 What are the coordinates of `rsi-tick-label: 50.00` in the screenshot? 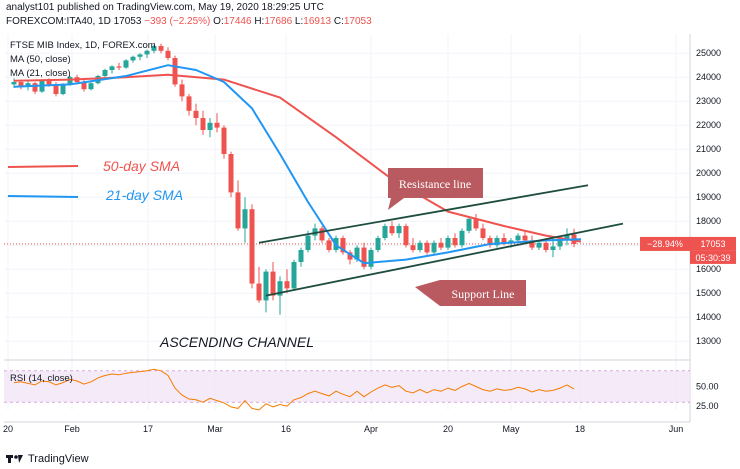 It's located at (707, 387).